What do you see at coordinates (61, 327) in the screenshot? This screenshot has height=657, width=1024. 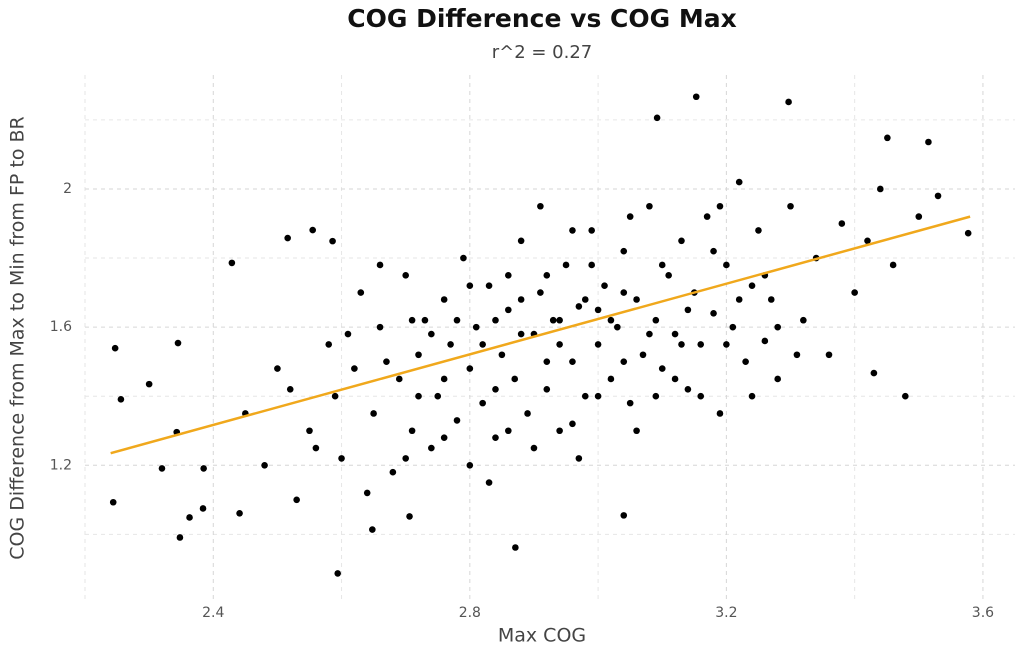 I see `y-tick-label: 1.6` at bounding box center [61, 327].